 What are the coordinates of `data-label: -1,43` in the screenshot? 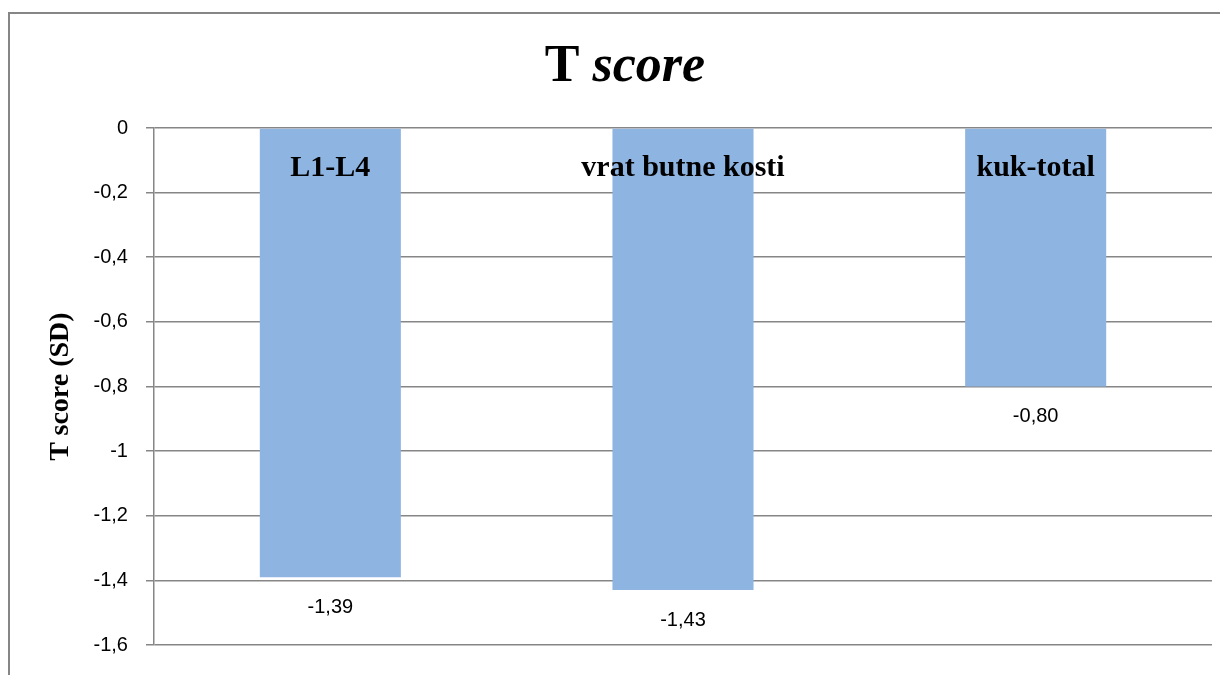 It's located at (683, 618).